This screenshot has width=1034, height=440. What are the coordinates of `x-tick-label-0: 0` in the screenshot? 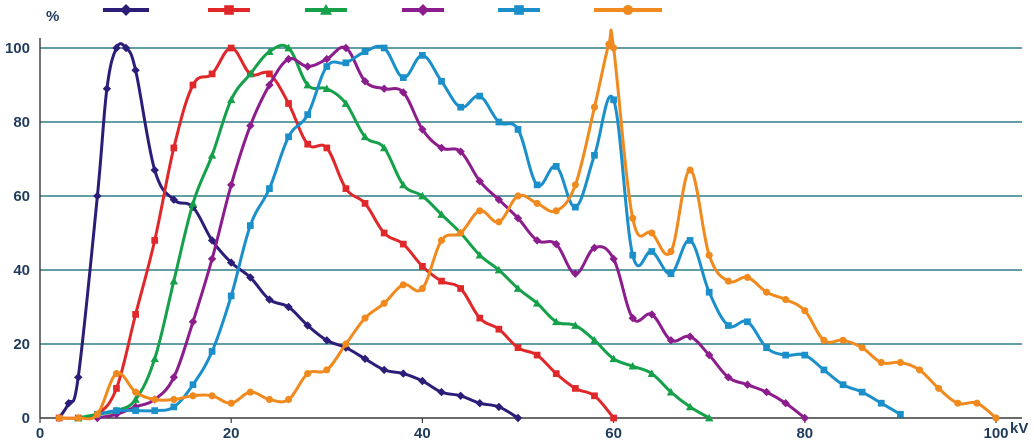 It's located at (40, 432).